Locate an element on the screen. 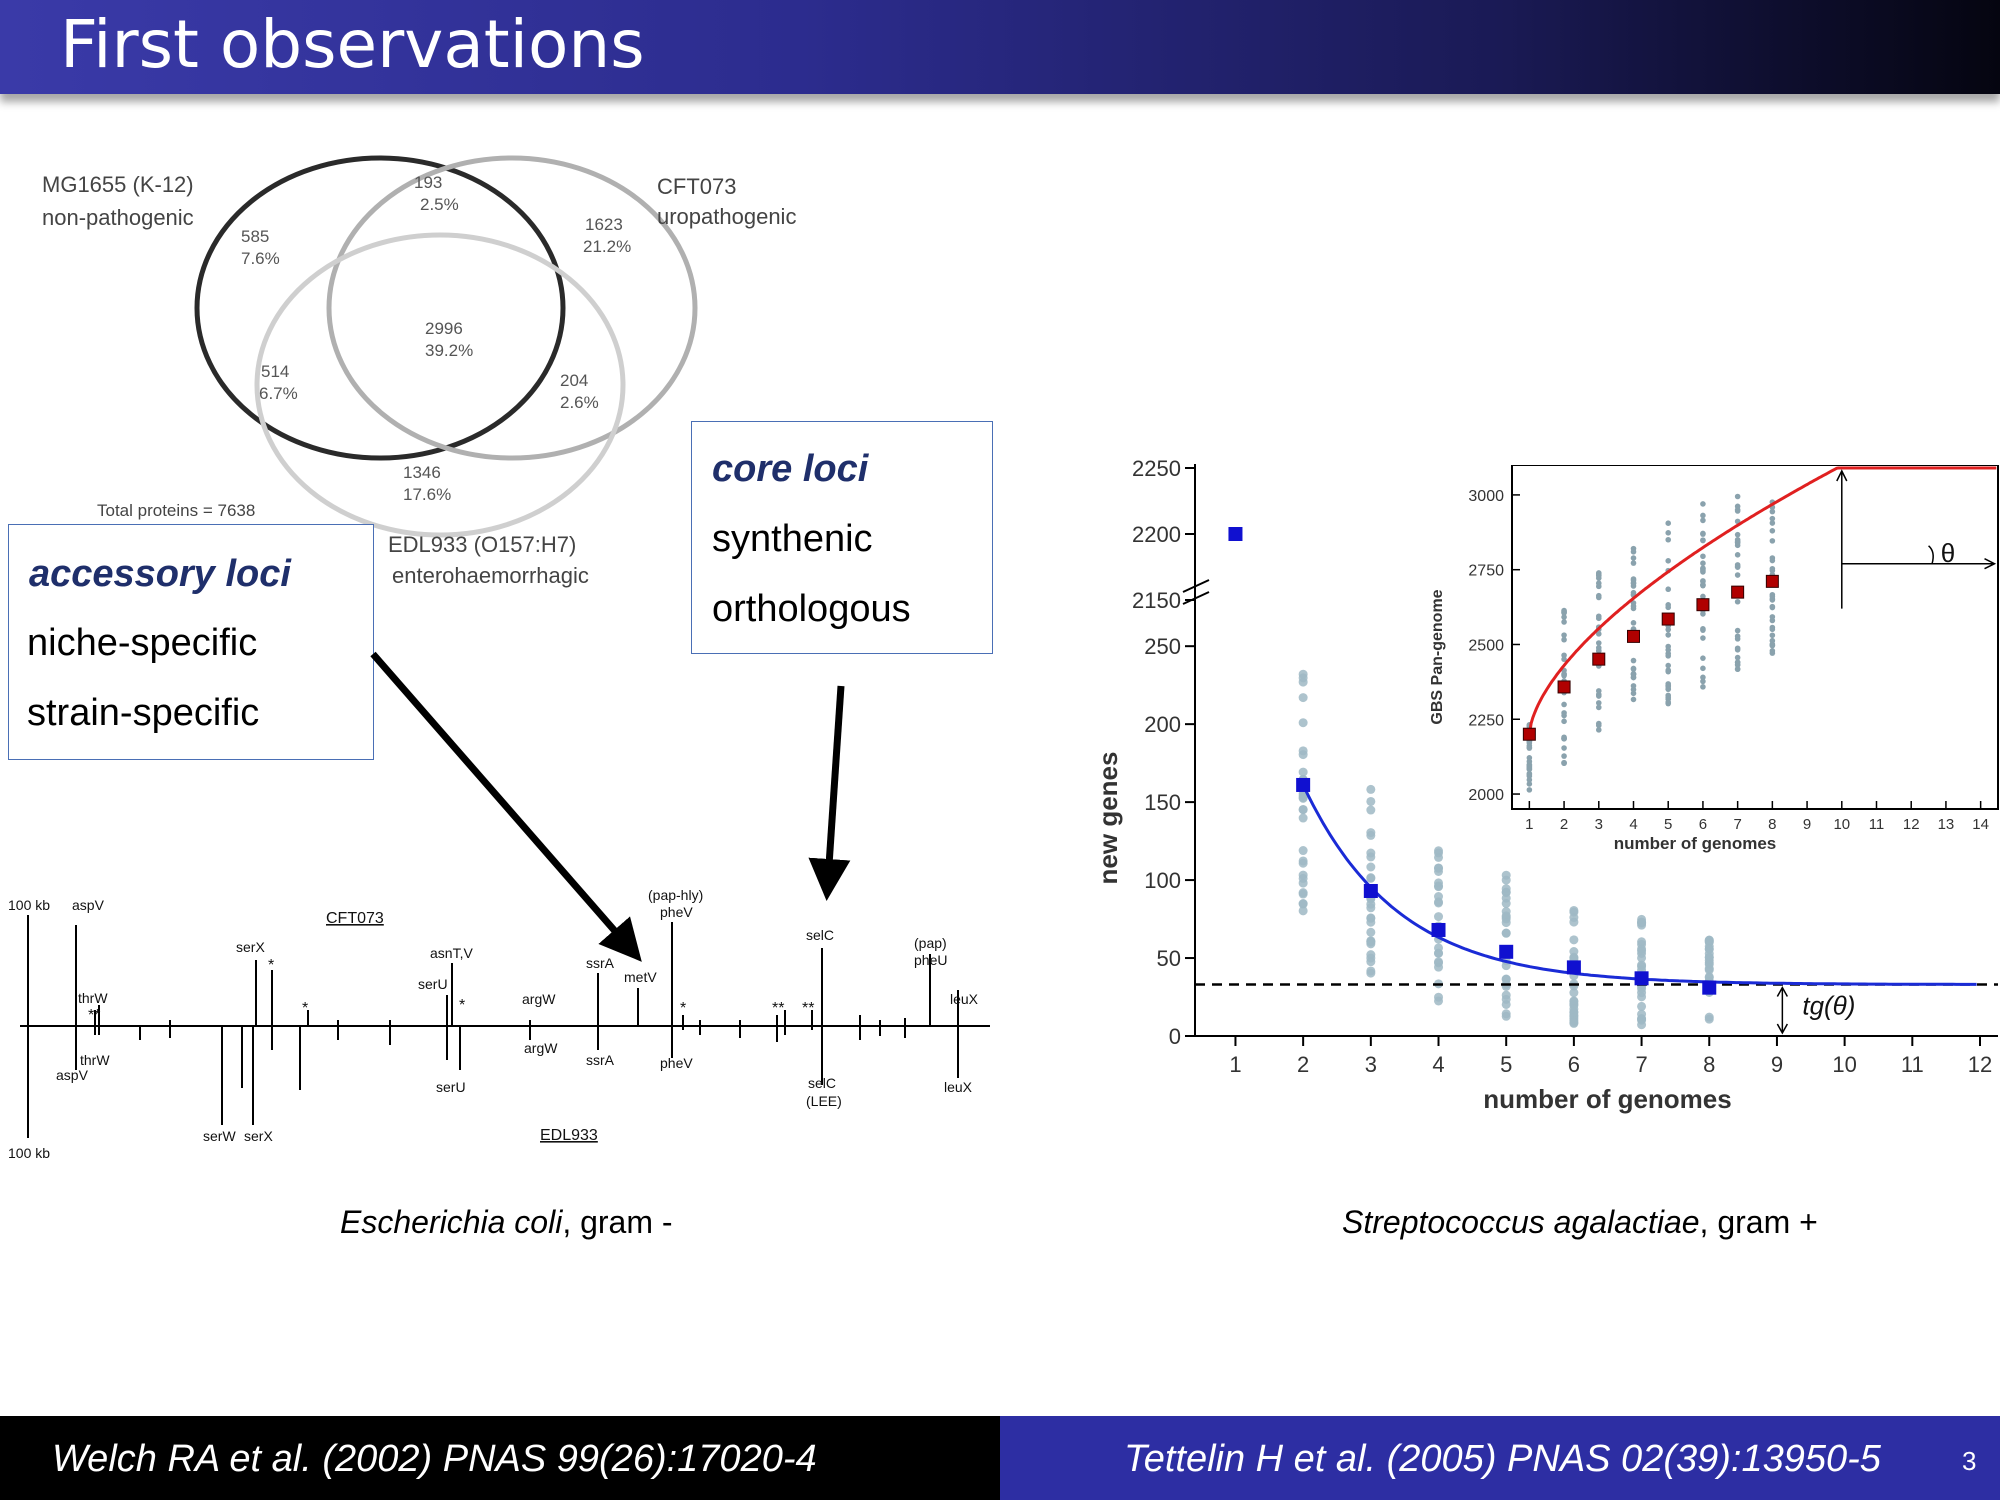 Image resolution: width=2000 pixels, height=1500 pixels. inset-x-tick-label: 13 is located at coordinates (1946, 824).